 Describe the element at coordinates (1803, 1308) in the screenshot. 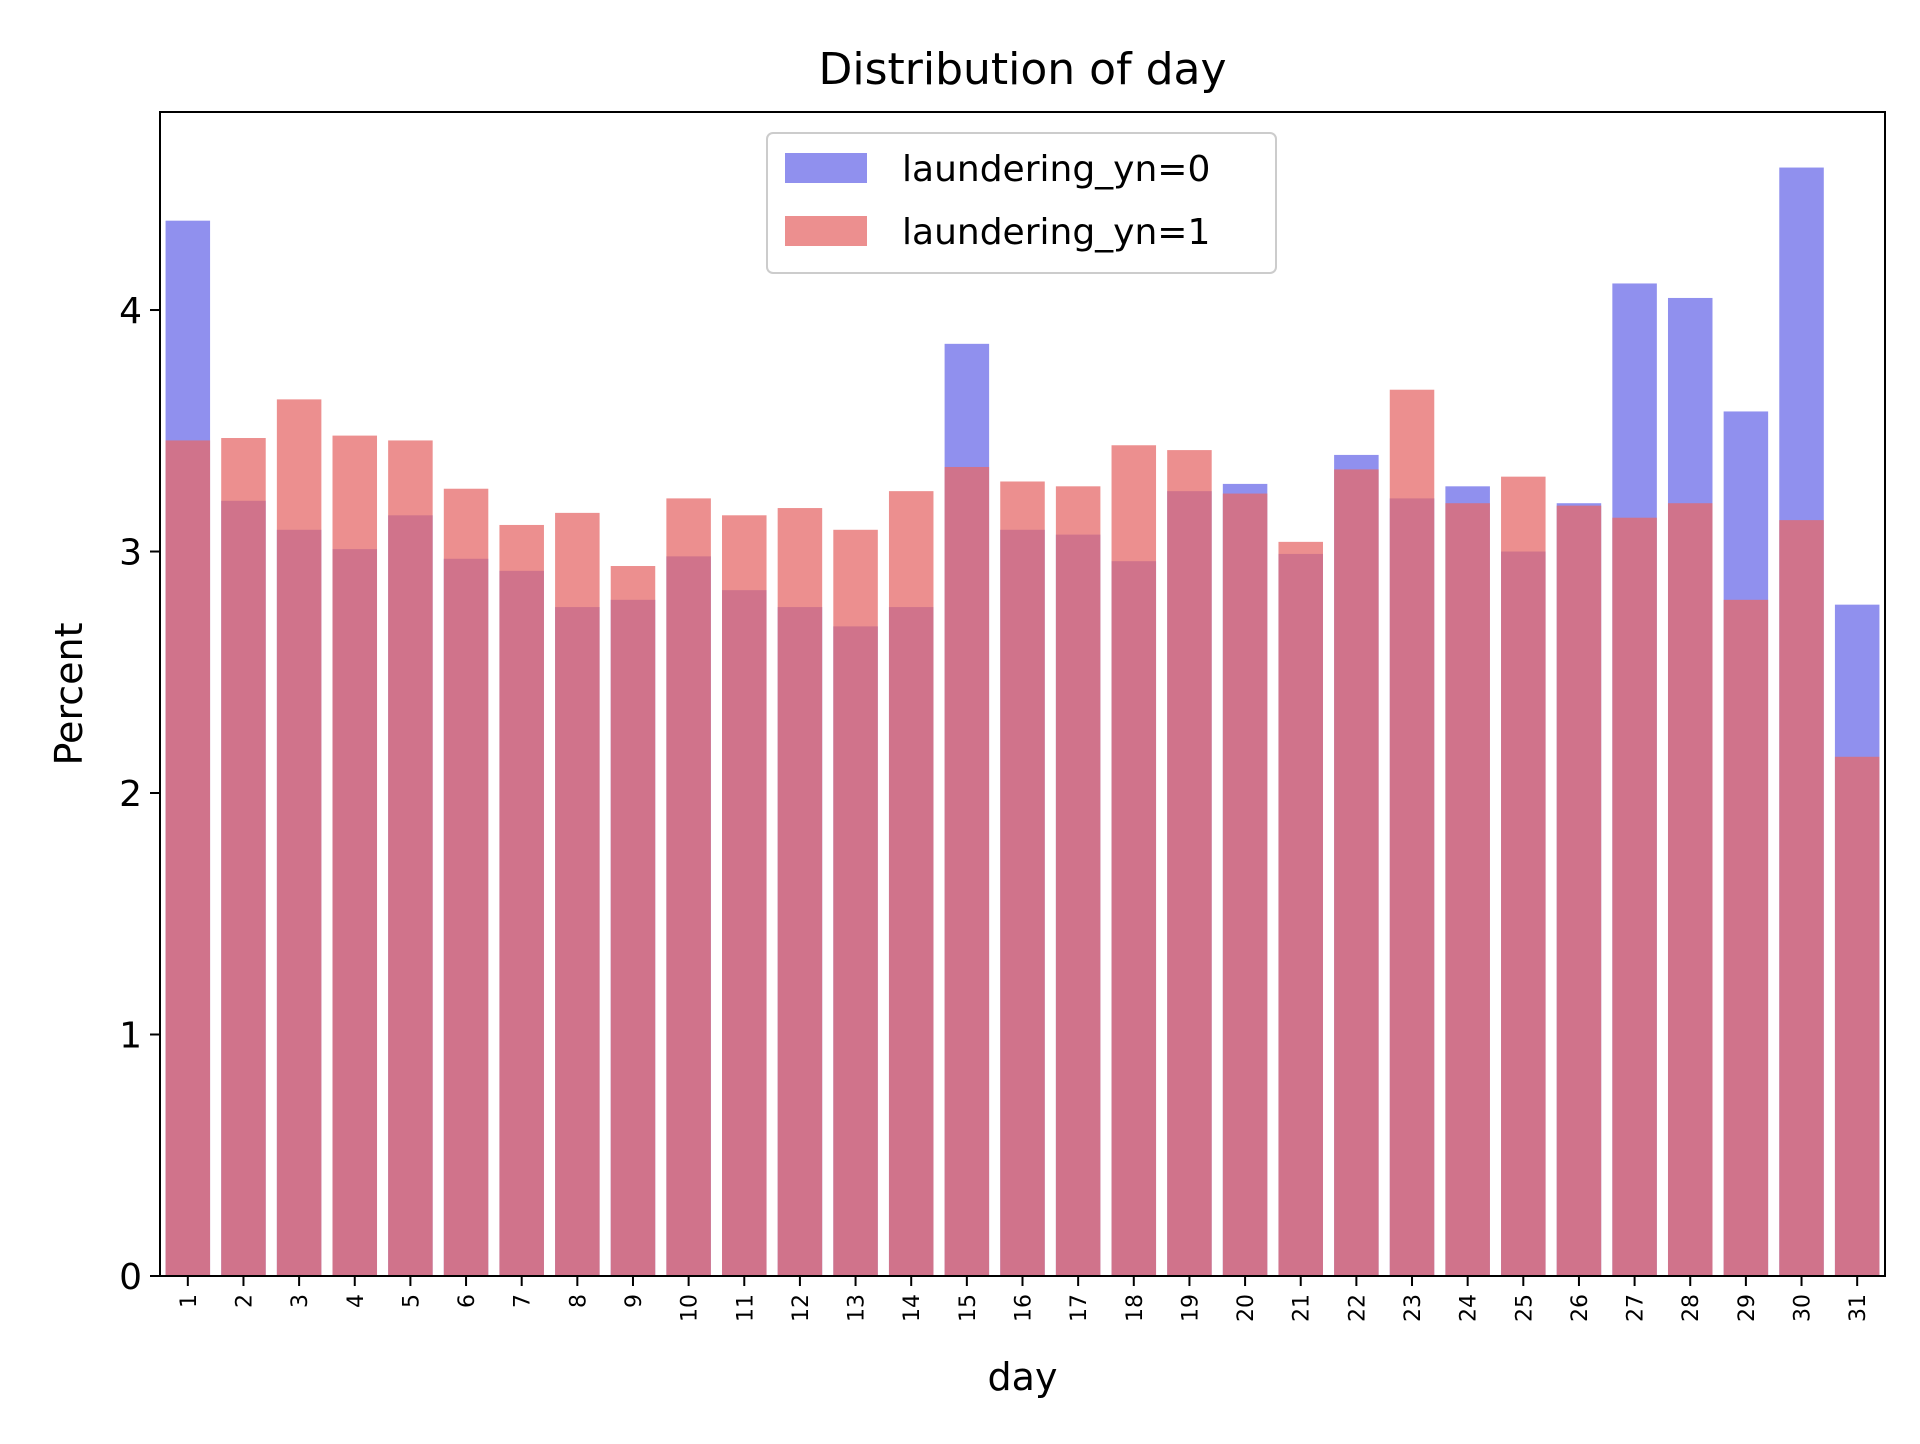

I see `x-tick-label: 30` at that location.